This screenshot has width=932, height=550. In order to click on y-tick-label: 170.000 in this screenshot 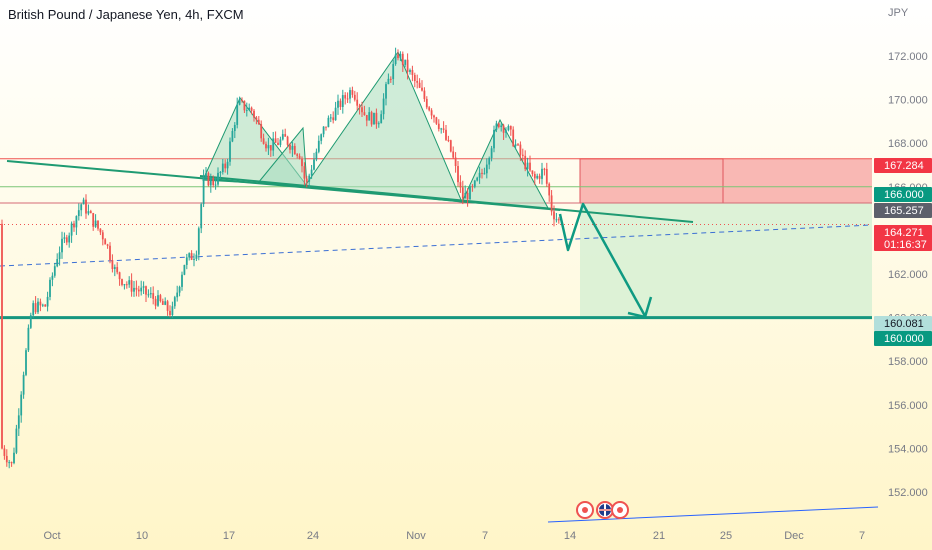, I will do `click(908, 101)`.